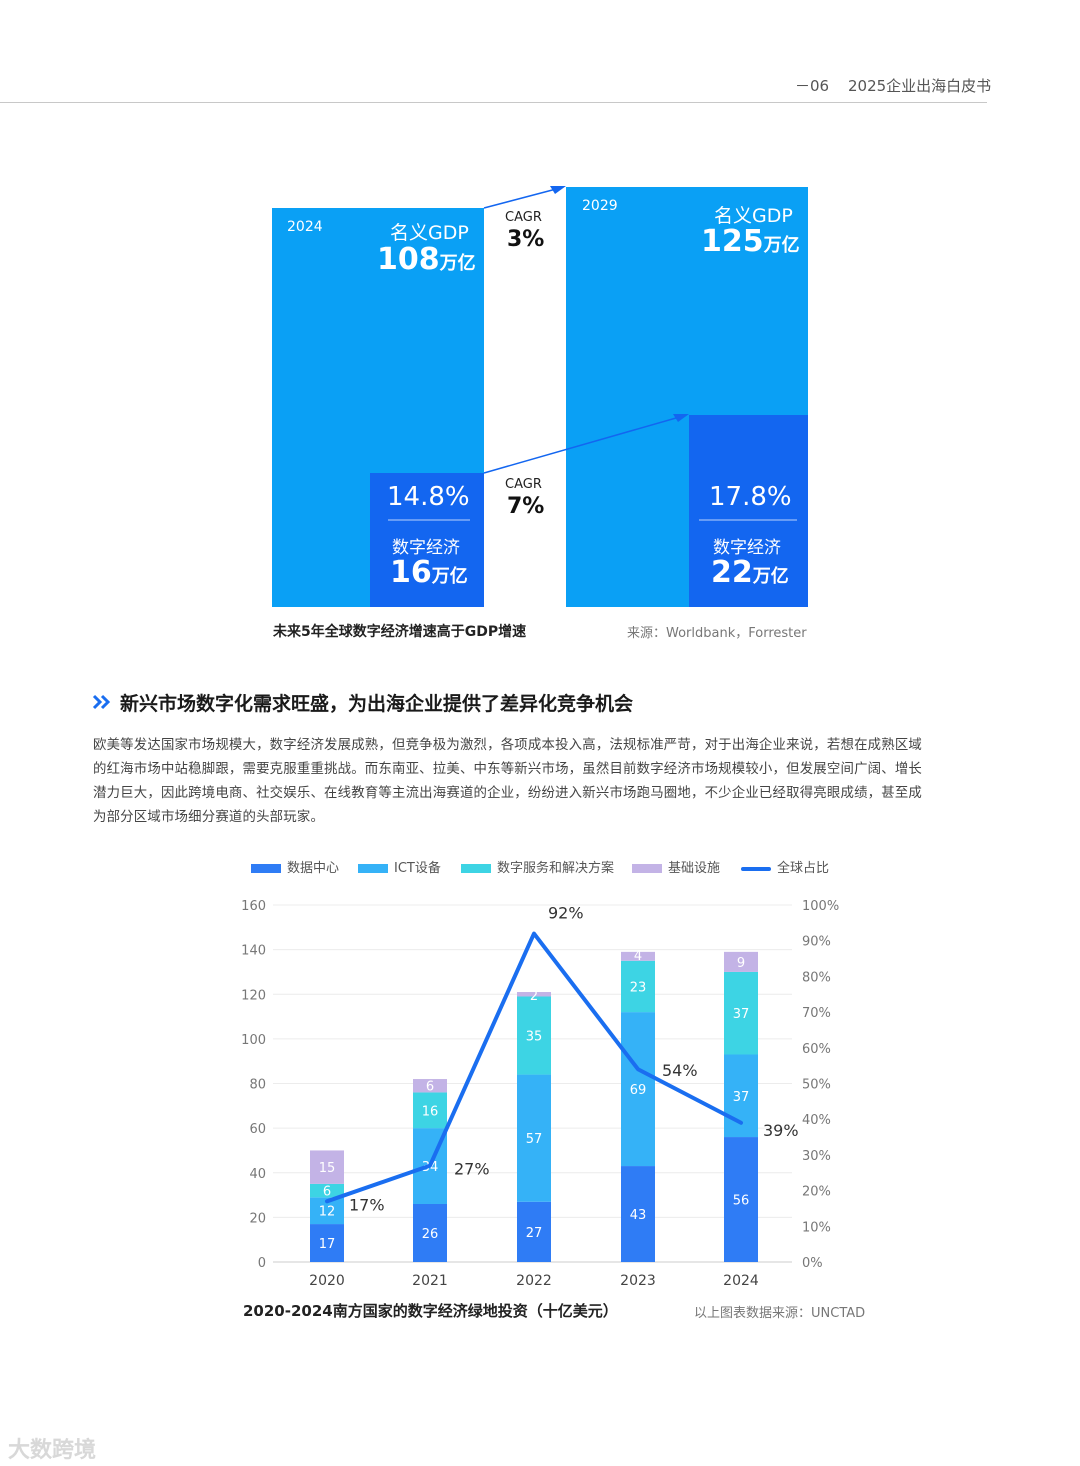  What do you see at coordinates (534, 1281) in the screenshot?
I see `x-tick-label: 2022` at bounding box center [534, 1281].